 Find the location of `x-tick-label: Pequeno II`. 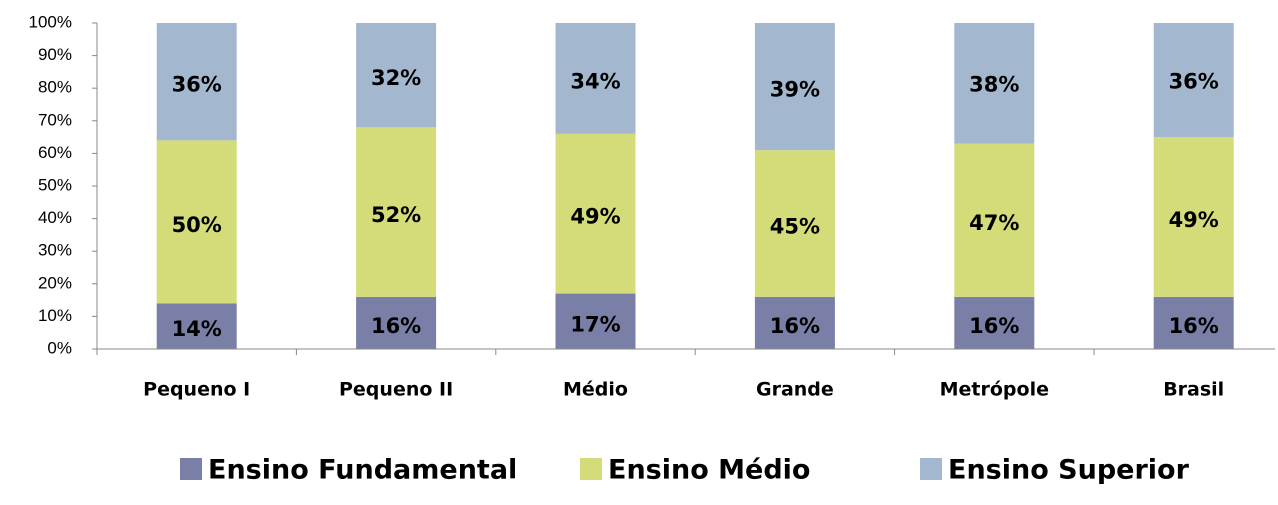

x-tick-label: Pequeno II is located at coordinates (396, 390).